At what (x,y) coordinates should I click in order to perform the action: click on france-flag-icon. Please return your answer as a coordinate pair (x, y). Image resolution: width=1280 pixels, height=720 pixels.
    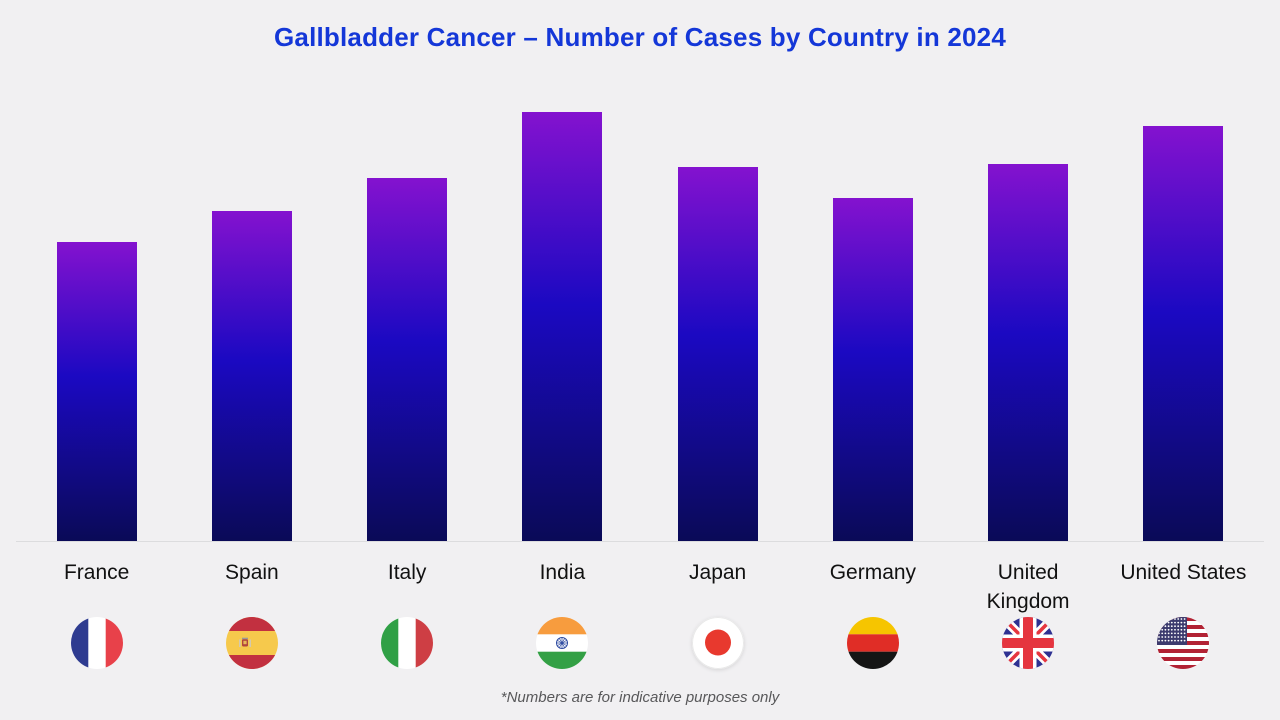
    Looking at the image, I should click on (96, 643).